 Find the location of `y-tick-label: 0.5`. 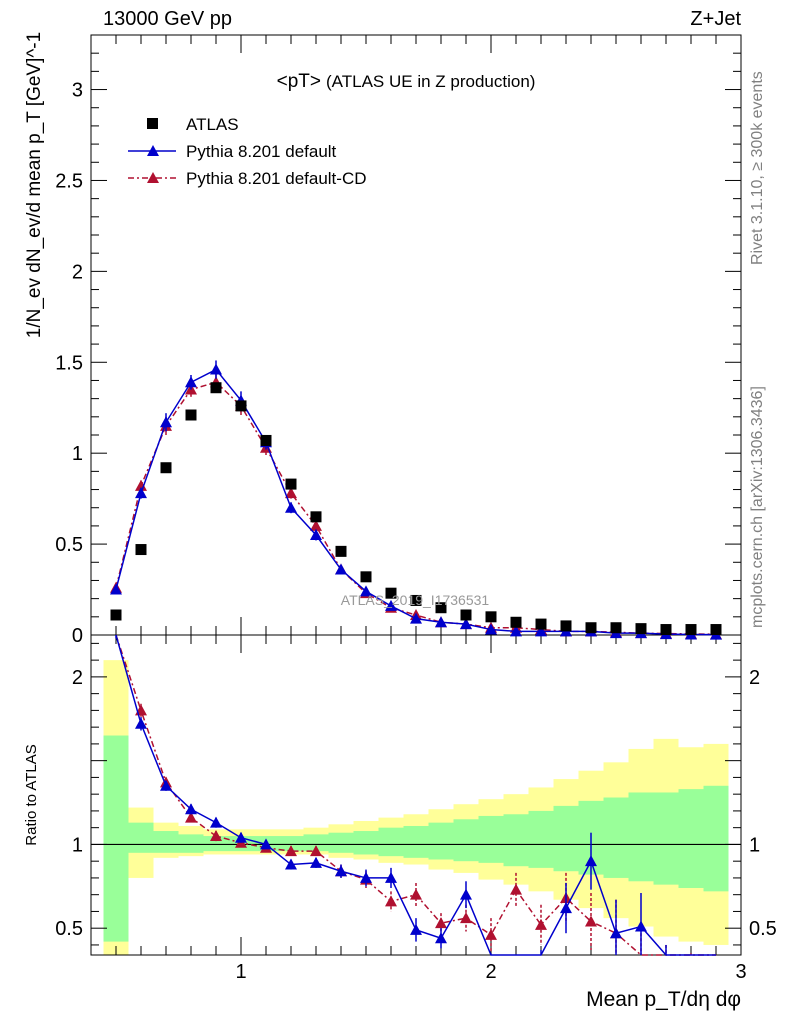

y-tick-label: 0.5 is located at coordinates (69, 545).